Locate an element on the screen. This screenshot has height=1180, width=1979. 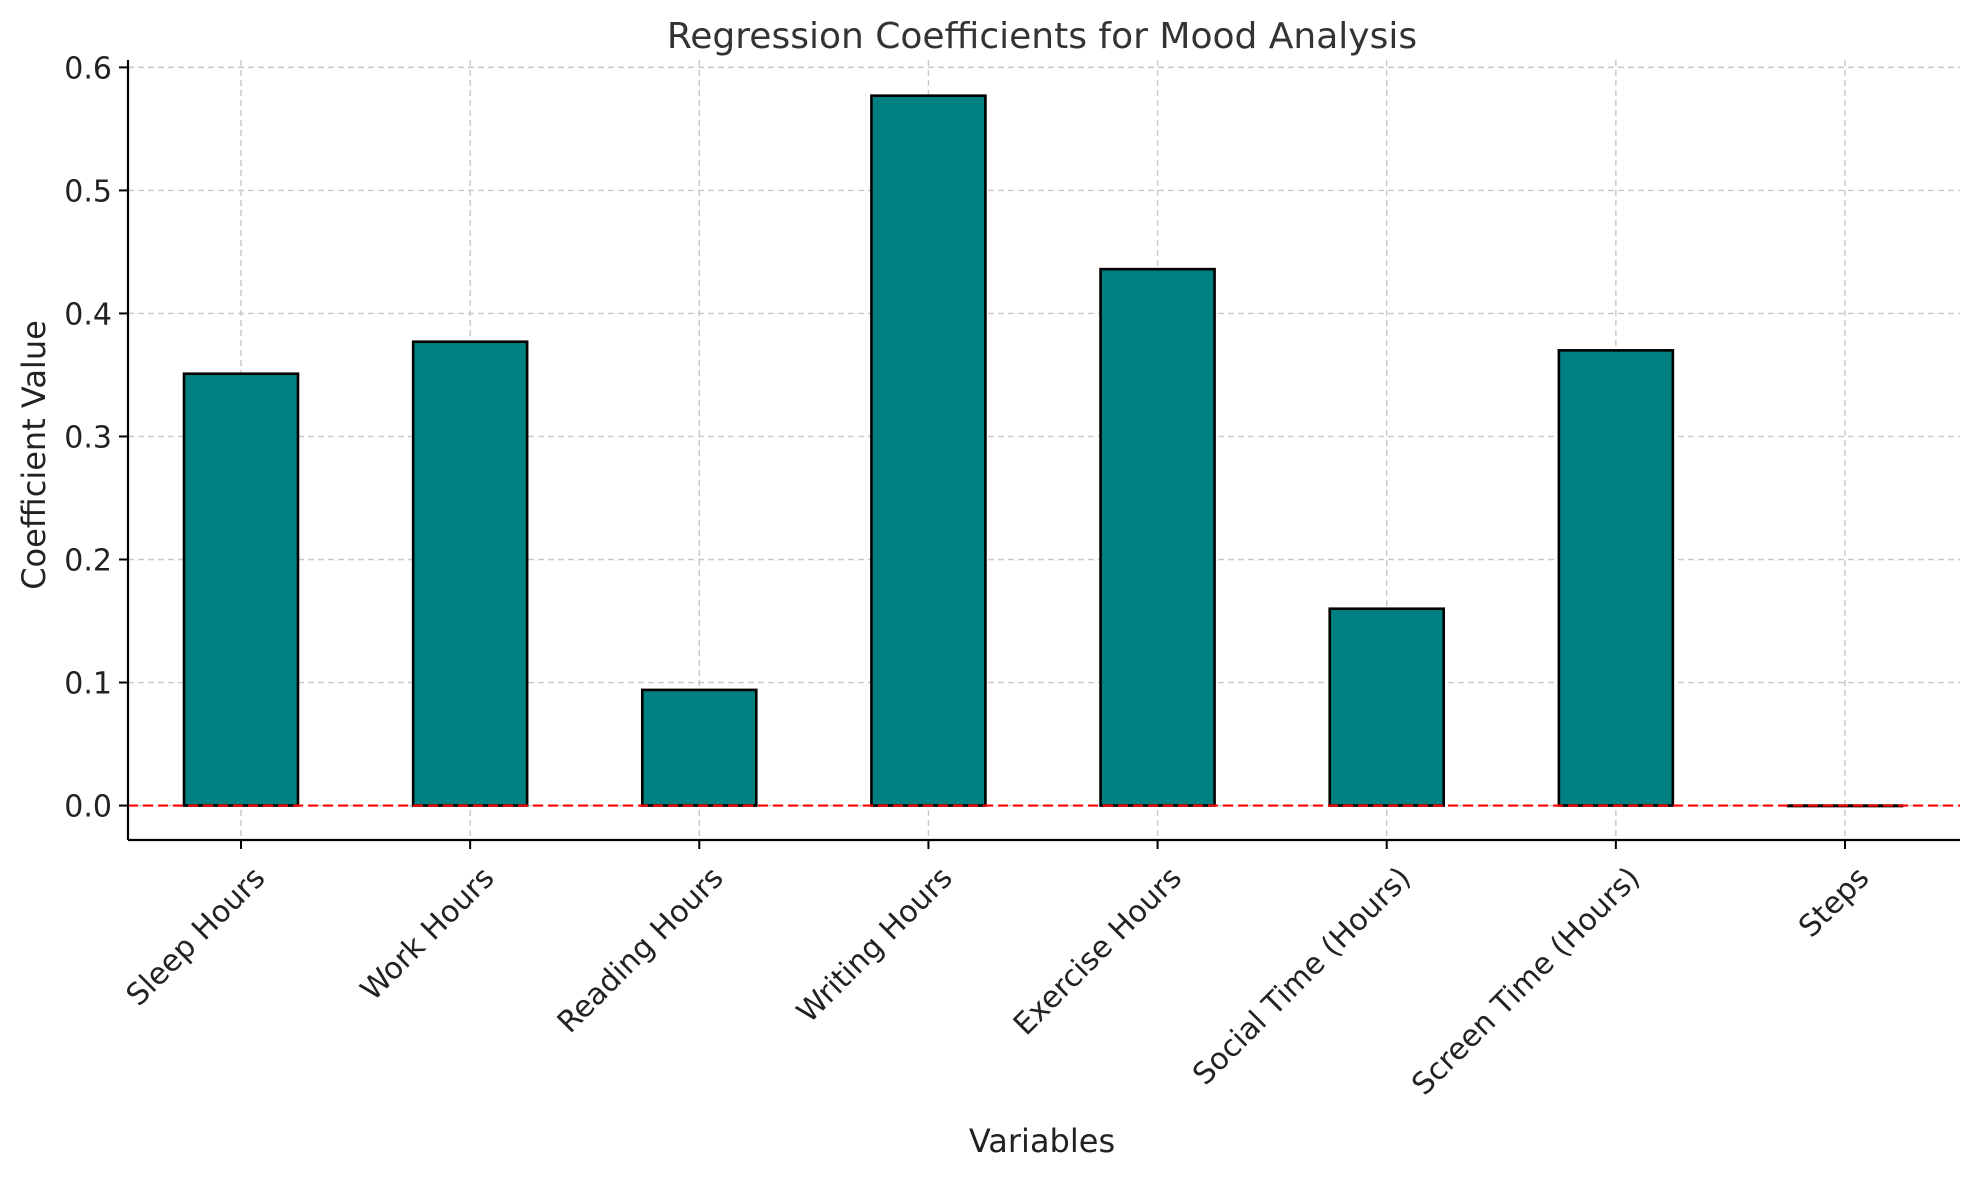
x-tick-label: Screen Time (Hours) is located at coordinates (1526, 981).